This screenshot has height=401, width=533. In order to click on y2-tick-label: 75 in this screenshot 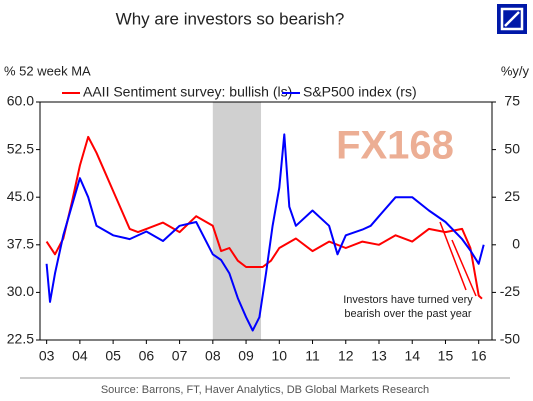, I will do `click(512, 101)`.